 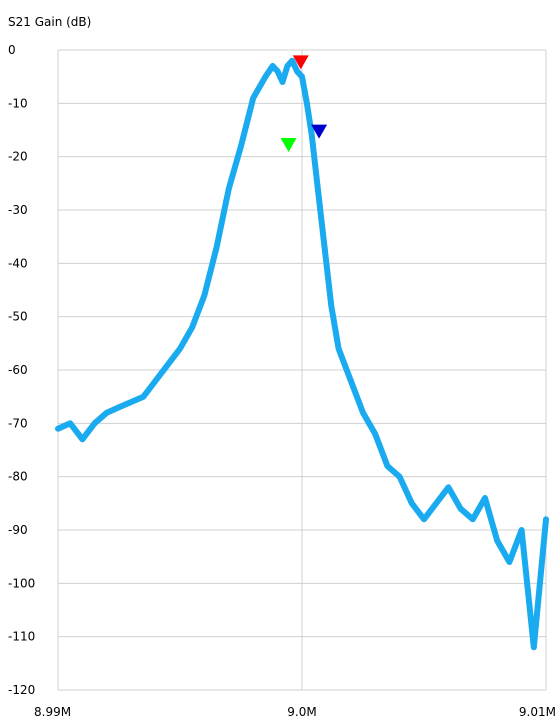 I want to click on y-tick-label: -40, so click(x=18, y=263).